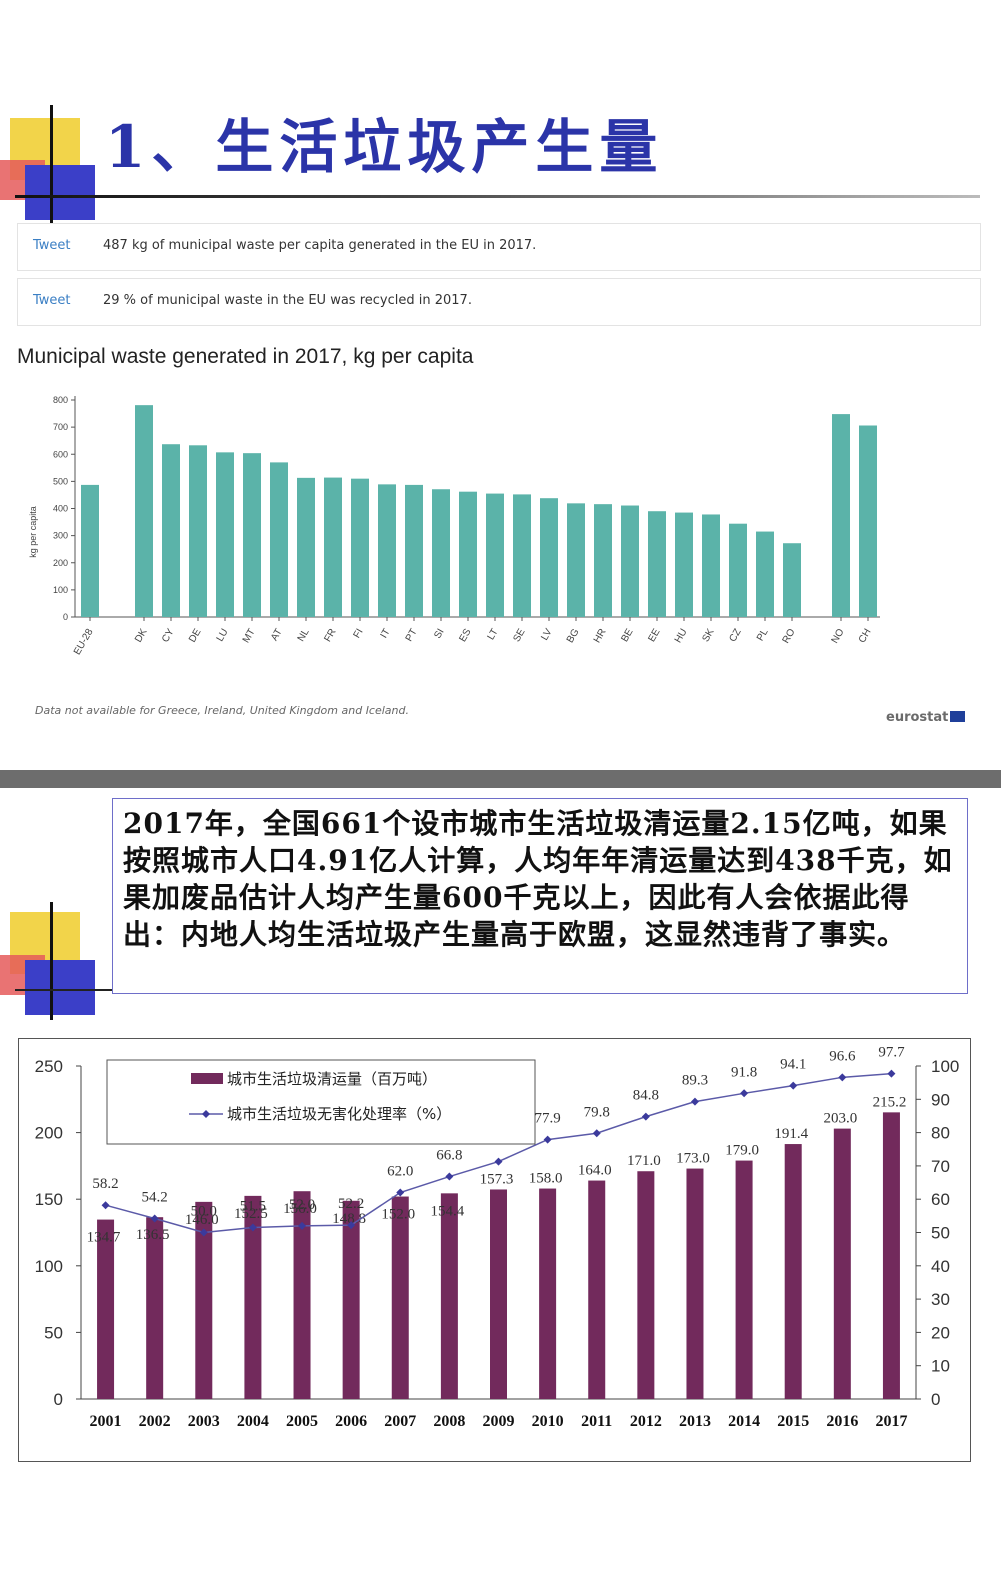 The image size is (1001, 1582). I want to click on right-tick-label: 60, so click(940, 1199).